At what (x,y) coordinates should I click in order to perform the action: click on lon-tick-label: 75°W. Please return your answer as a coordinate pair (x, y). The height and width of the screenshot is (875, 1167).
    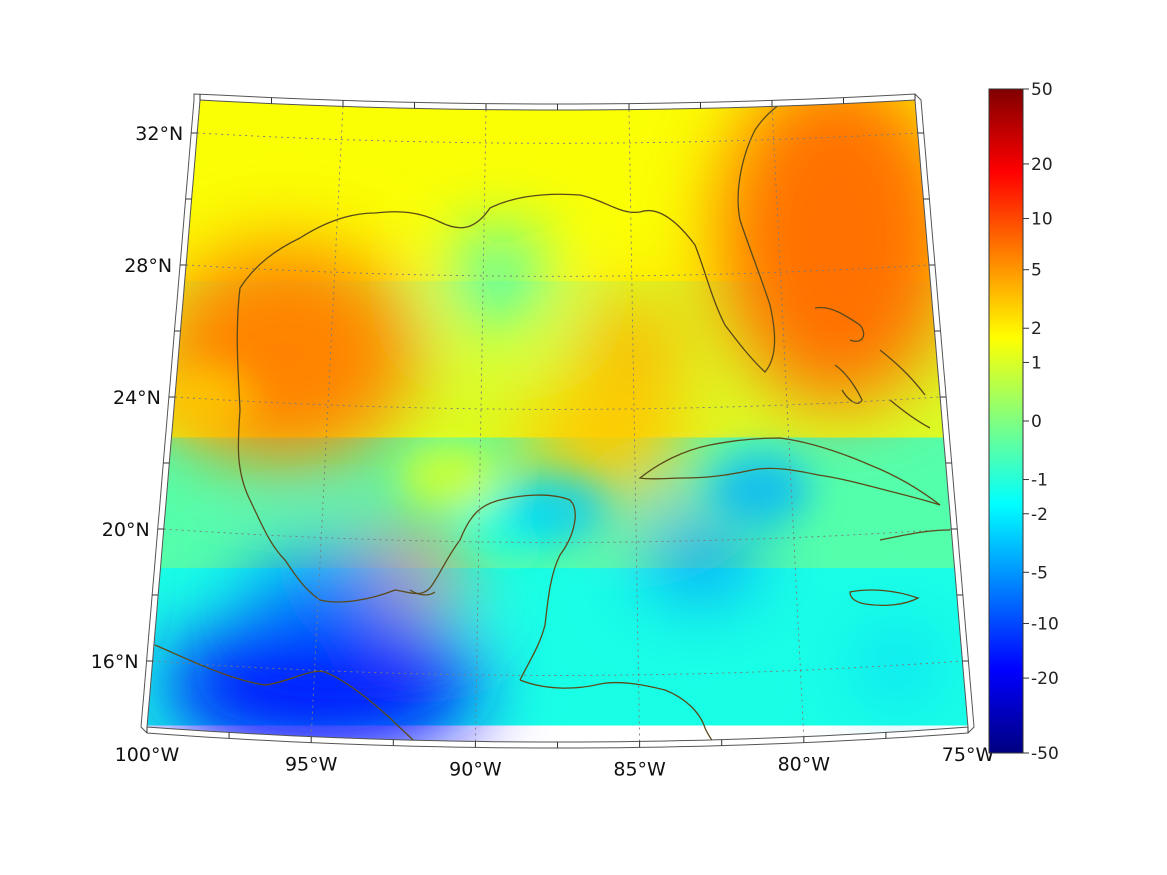
    Looking at the image, I should click on (968, 755).